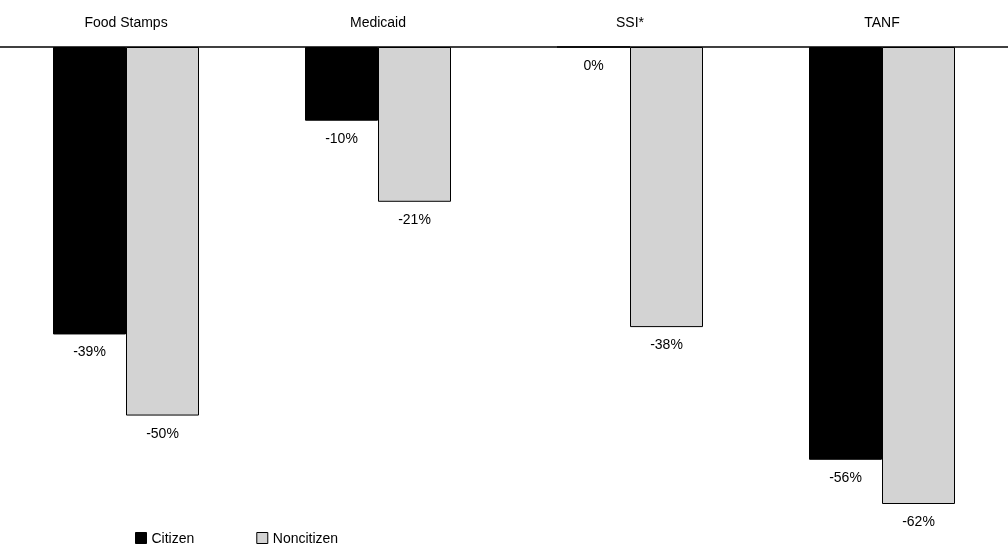  Describe the element at coordinates (593, 64) in the screenshot. I see `data-label: 0%` at that location.